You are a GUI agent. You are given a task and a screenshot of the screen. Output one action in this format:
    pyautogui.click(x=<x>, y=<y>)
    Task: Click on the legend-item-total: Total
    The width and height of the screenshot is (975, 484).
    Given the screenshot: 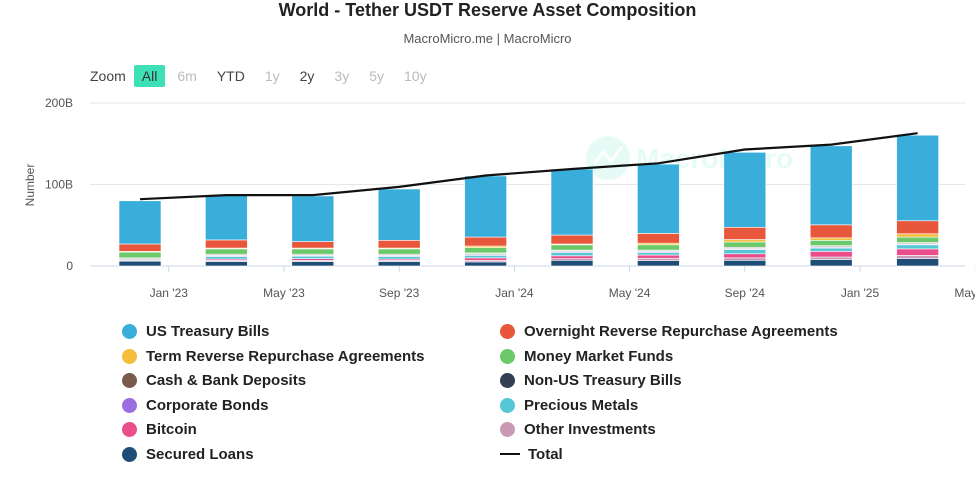 What is the action you would take?
    pyautogui.click(x=531, y=454)
    